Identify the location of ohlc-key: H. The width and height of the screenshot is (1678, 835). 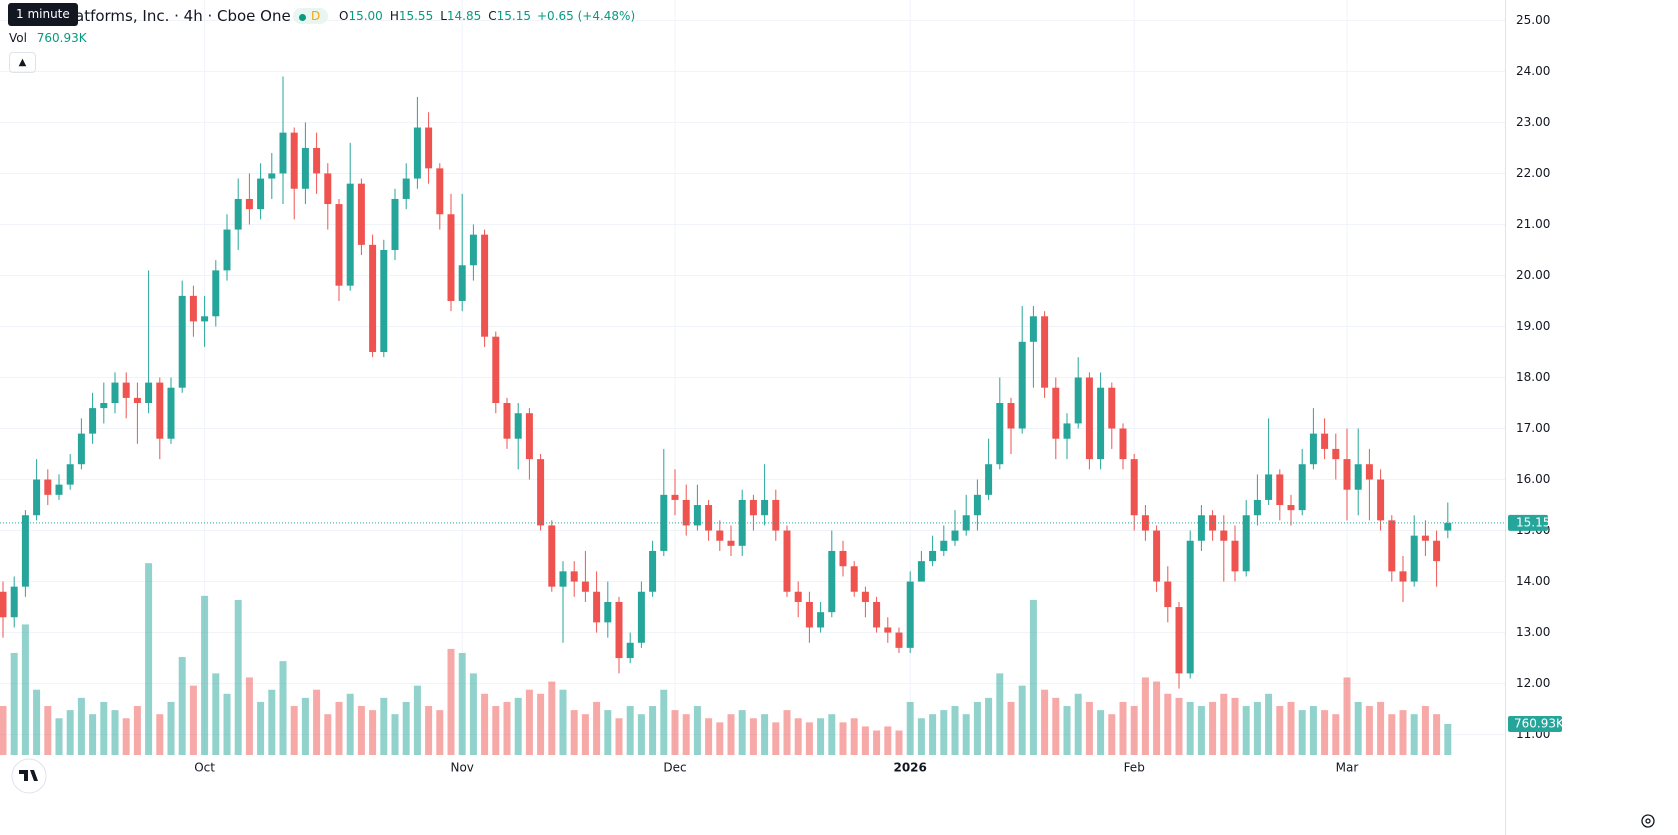
(394, 16).